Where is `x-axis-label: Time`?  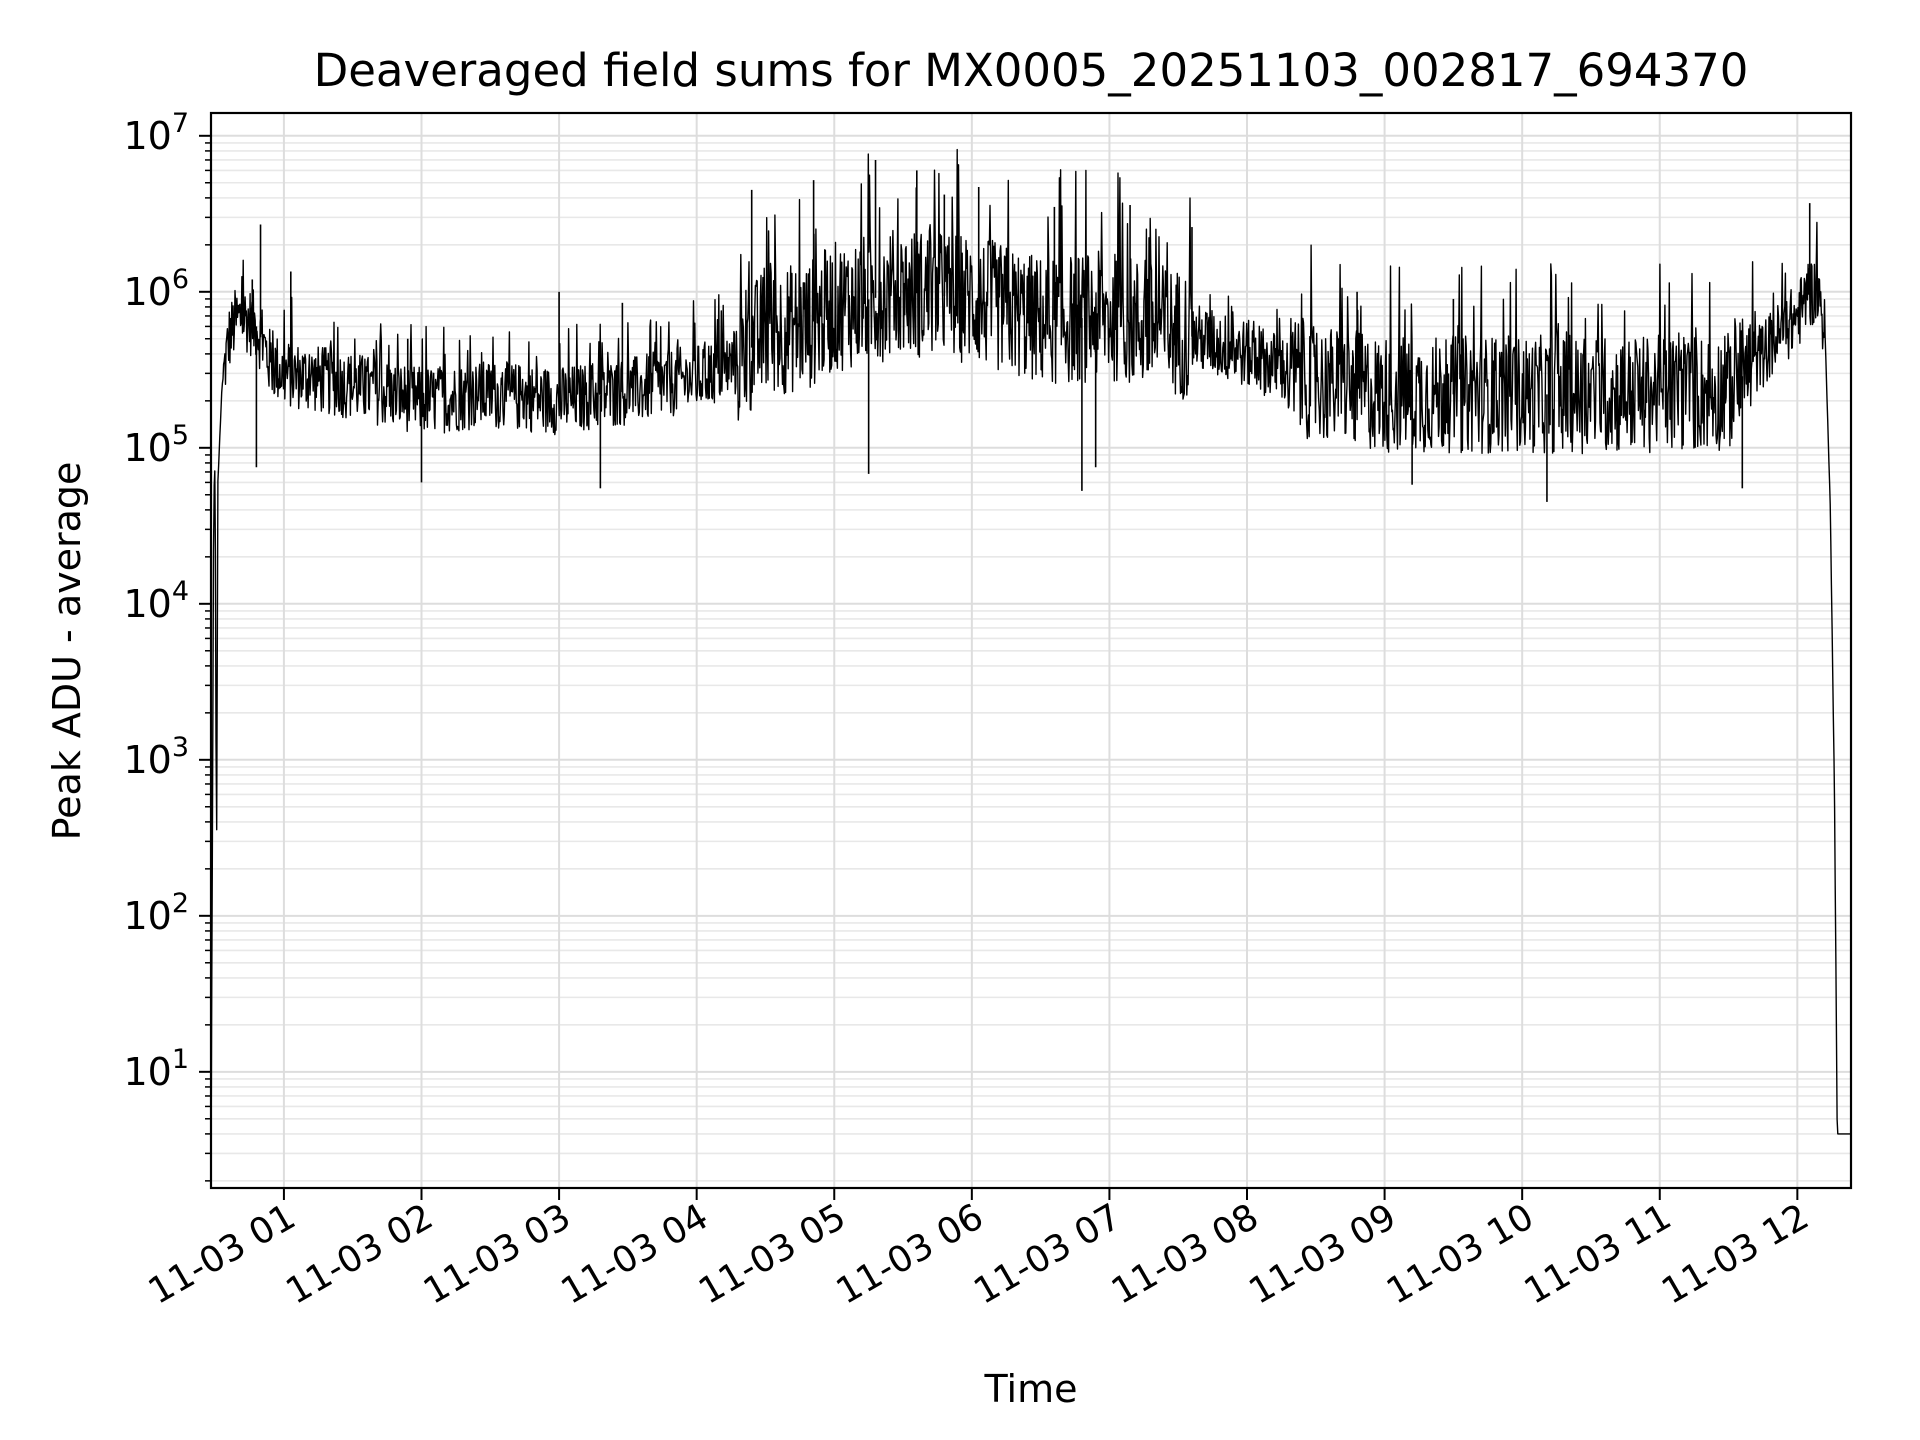
x-axis-label: Time is located at coordinates (1031, 1389).